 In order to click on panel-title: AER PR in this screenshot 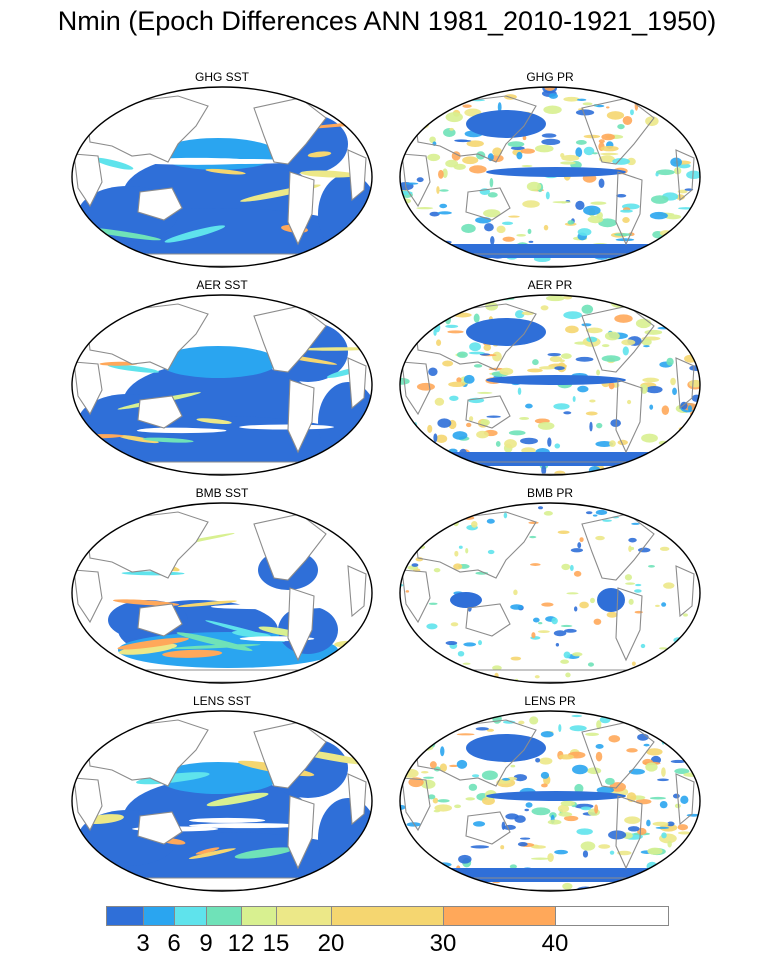, I will do `click(550, 285)`.